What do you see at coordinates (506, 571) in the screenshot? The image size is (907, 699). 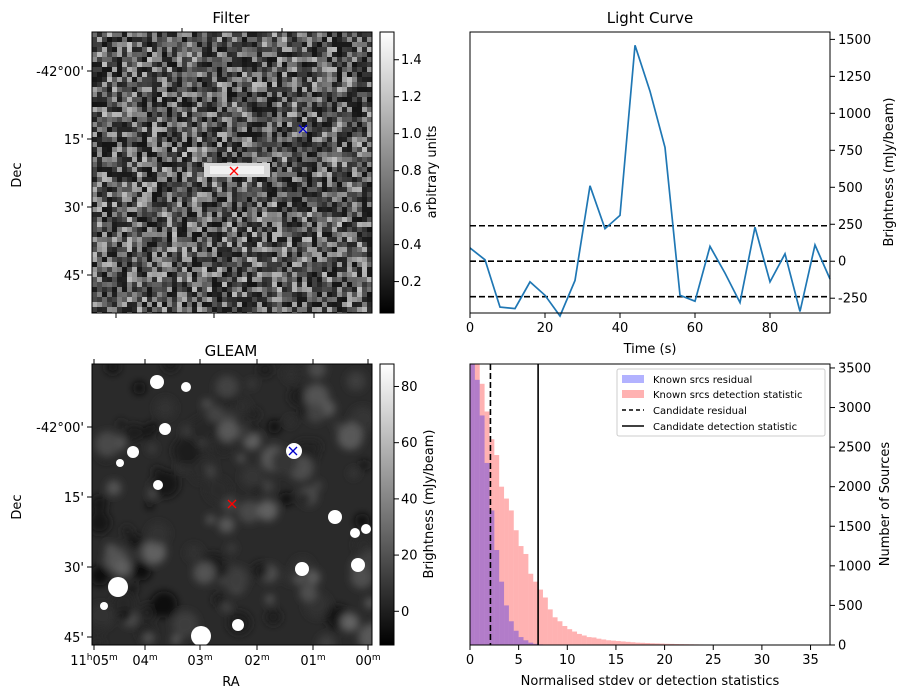 I see `histogram-bar` at bounding box center [506, 571].